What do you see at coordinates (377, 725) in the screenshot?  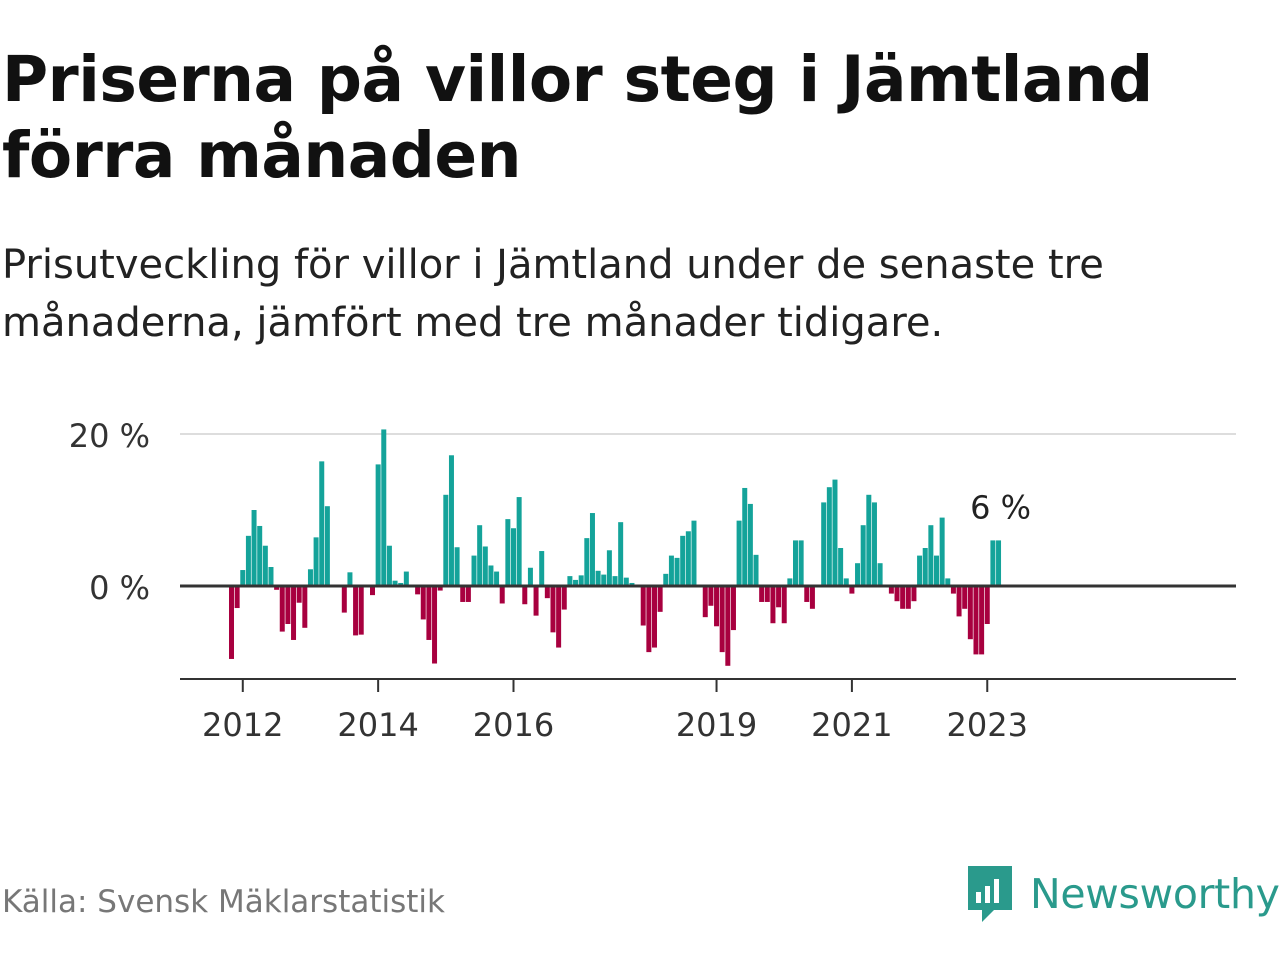 I see `x-tick-label: 2014` at bounding box center [377, 725].